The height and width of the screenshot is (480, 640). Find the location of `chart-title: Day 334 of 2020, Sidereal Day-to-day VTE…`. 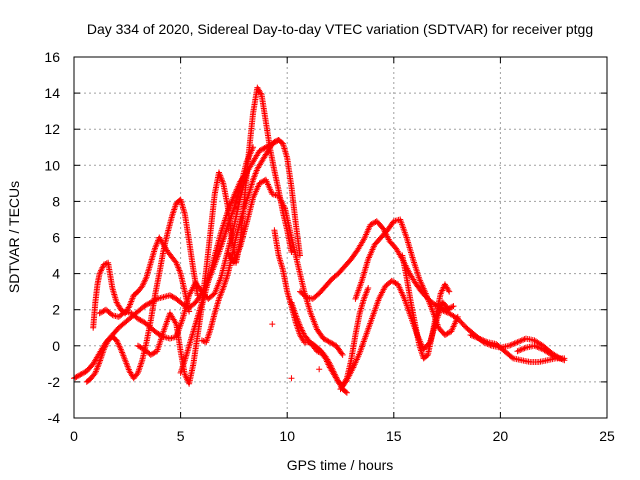

chart-title: Day 334 of 2020, Sidereal Day-to-day VTE… is located at coordinates (340, 29).